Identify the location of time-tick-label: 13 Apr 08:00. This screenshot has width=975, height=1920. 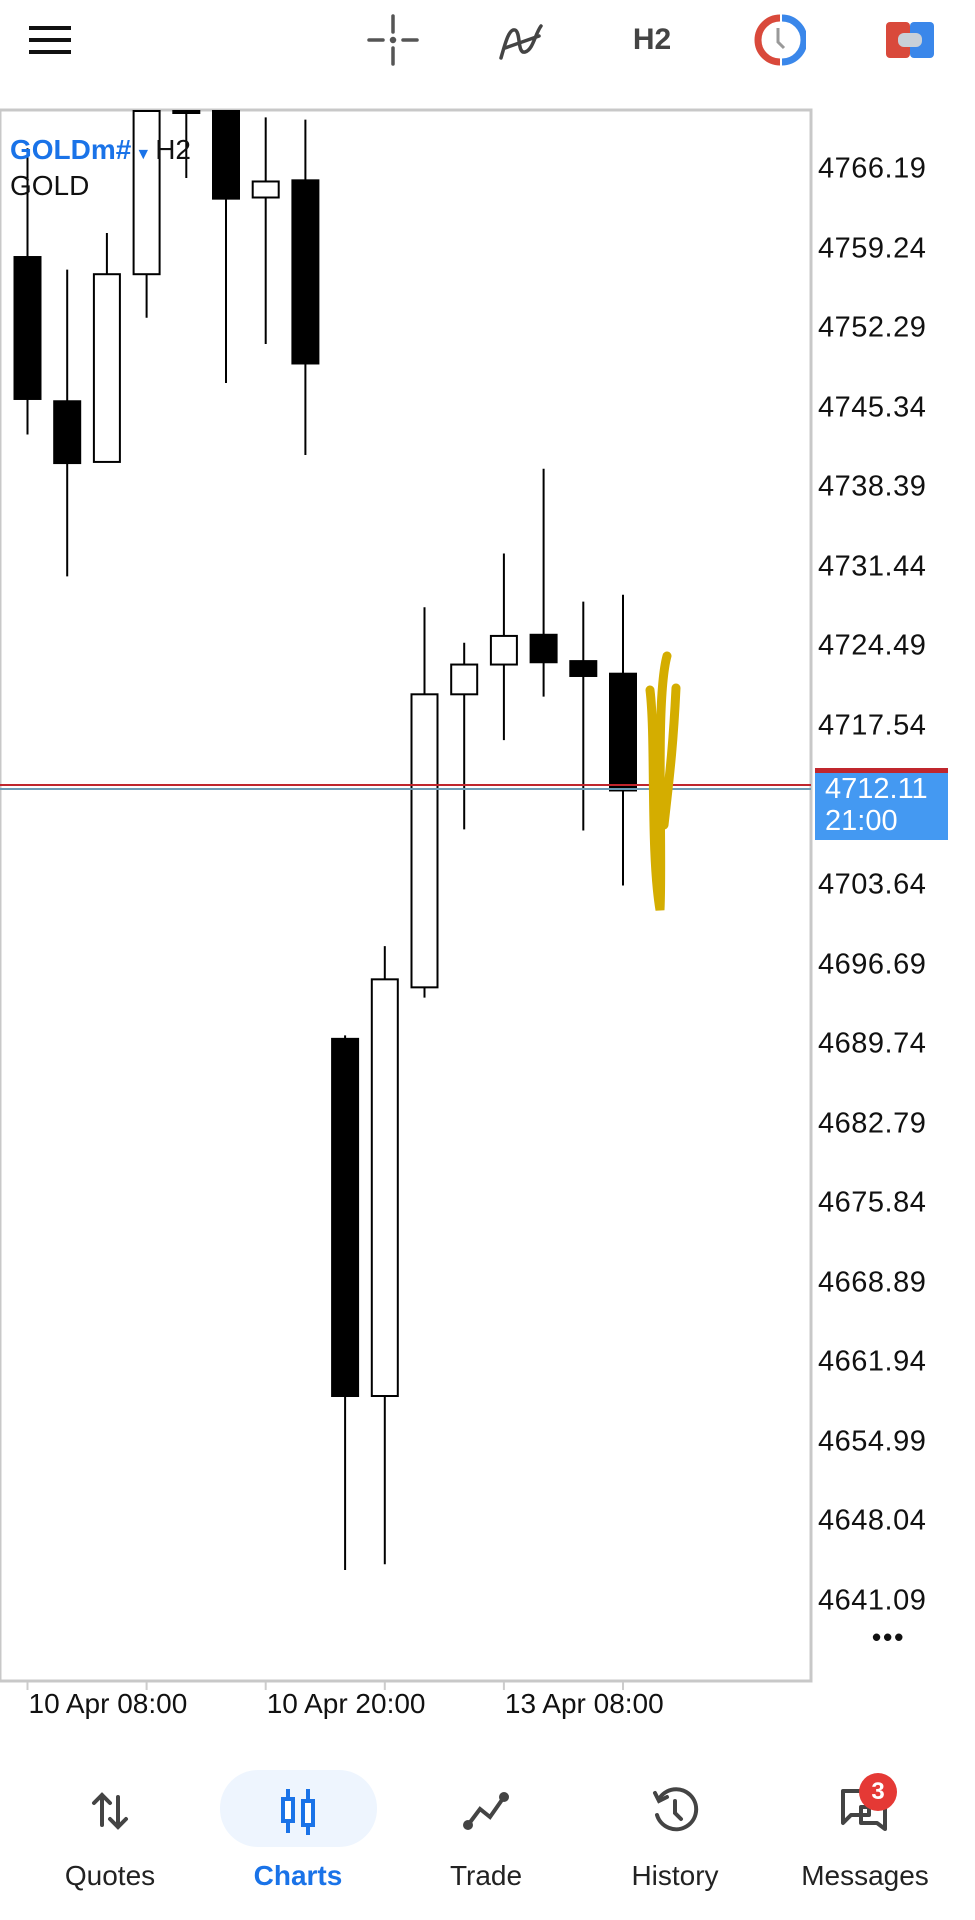
(584, 1703).